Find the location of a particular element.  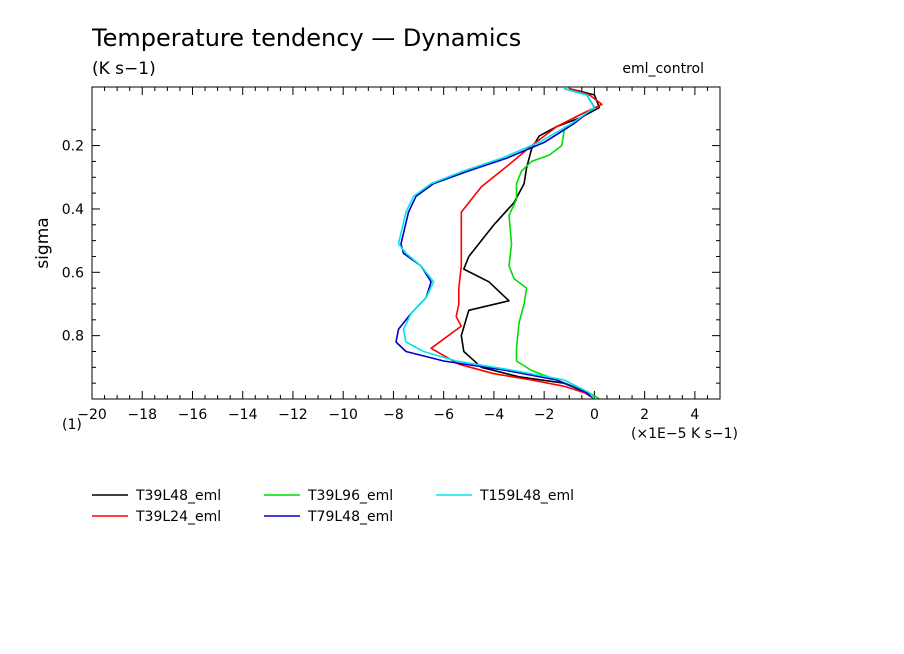

x-tick-labels: −20 −18 −16 −14 −12 −10 −8 −6 −4 −2 0 2 4 is located at coordinates (388, 415).